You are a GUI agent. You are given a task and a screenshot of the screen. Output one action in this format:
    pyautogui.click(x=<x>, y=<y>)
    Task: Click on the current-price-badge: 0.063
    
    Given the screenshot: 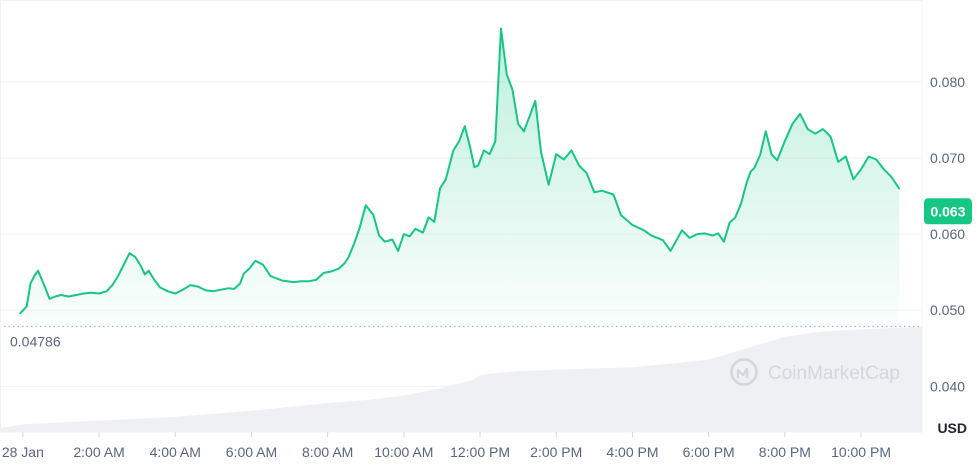 What is the action you would take?
    pyautogui.click(x=948, y=211)
    